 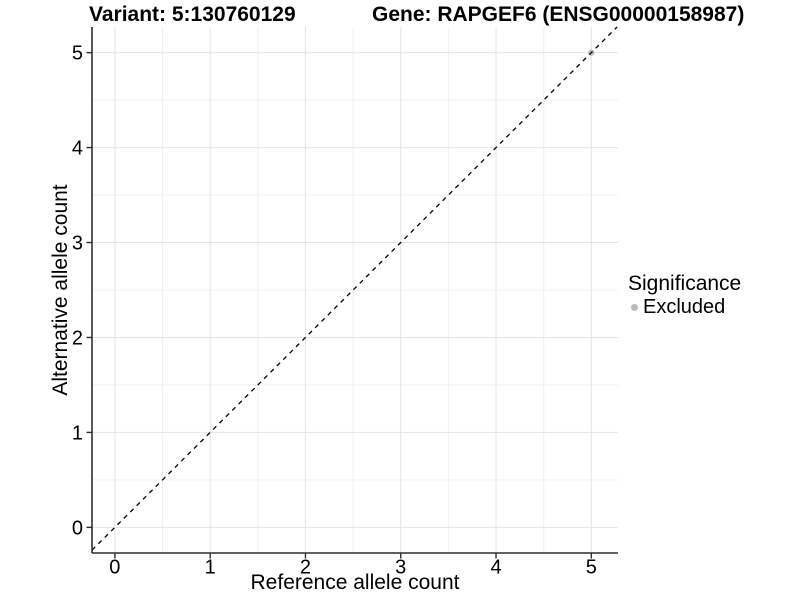 What do you see at coordinates (355, 582) in the screenshot?
I see `x-axis-title: Reference allele count` at bounding box center [355, 582].